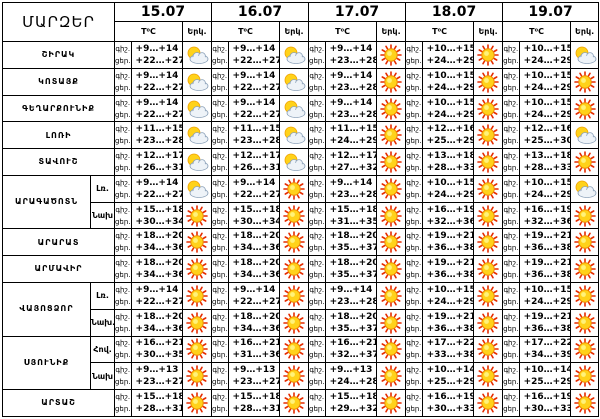 The width and height of the screenshot is (600, 419). I want to click on sky-header: Երկ., so click(488, 31).